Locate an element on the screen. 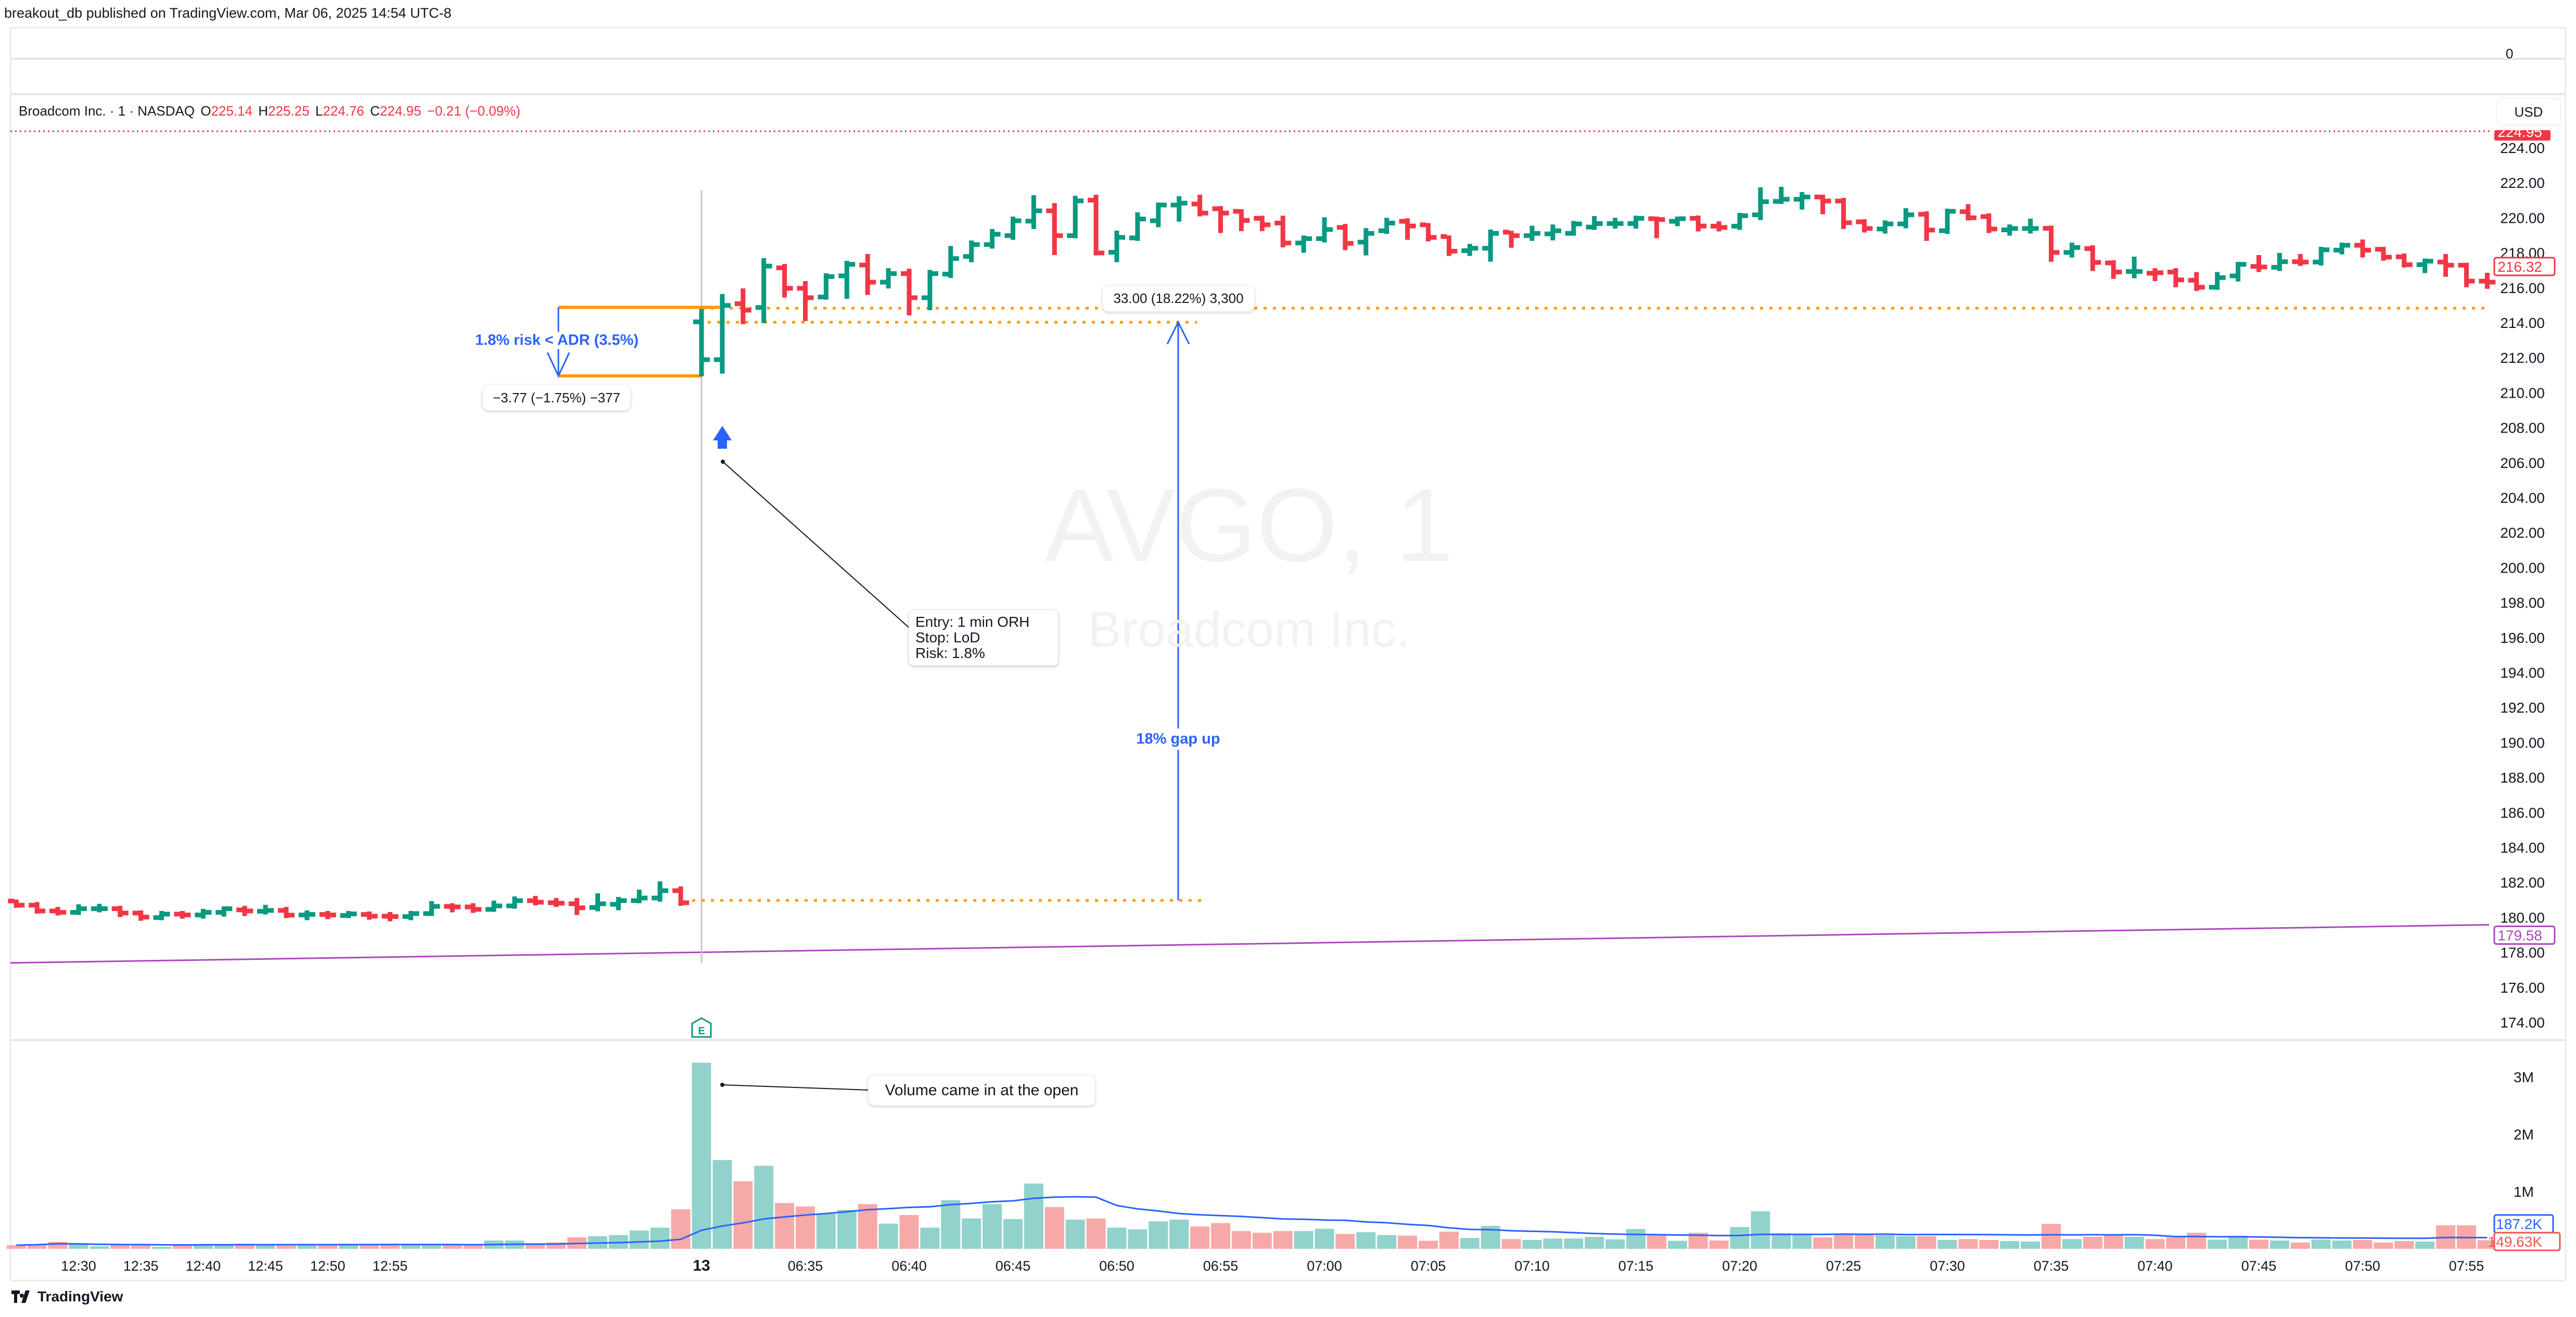  volume-note-callout: Volume came in at the open is located at coordinates (981, 1090).